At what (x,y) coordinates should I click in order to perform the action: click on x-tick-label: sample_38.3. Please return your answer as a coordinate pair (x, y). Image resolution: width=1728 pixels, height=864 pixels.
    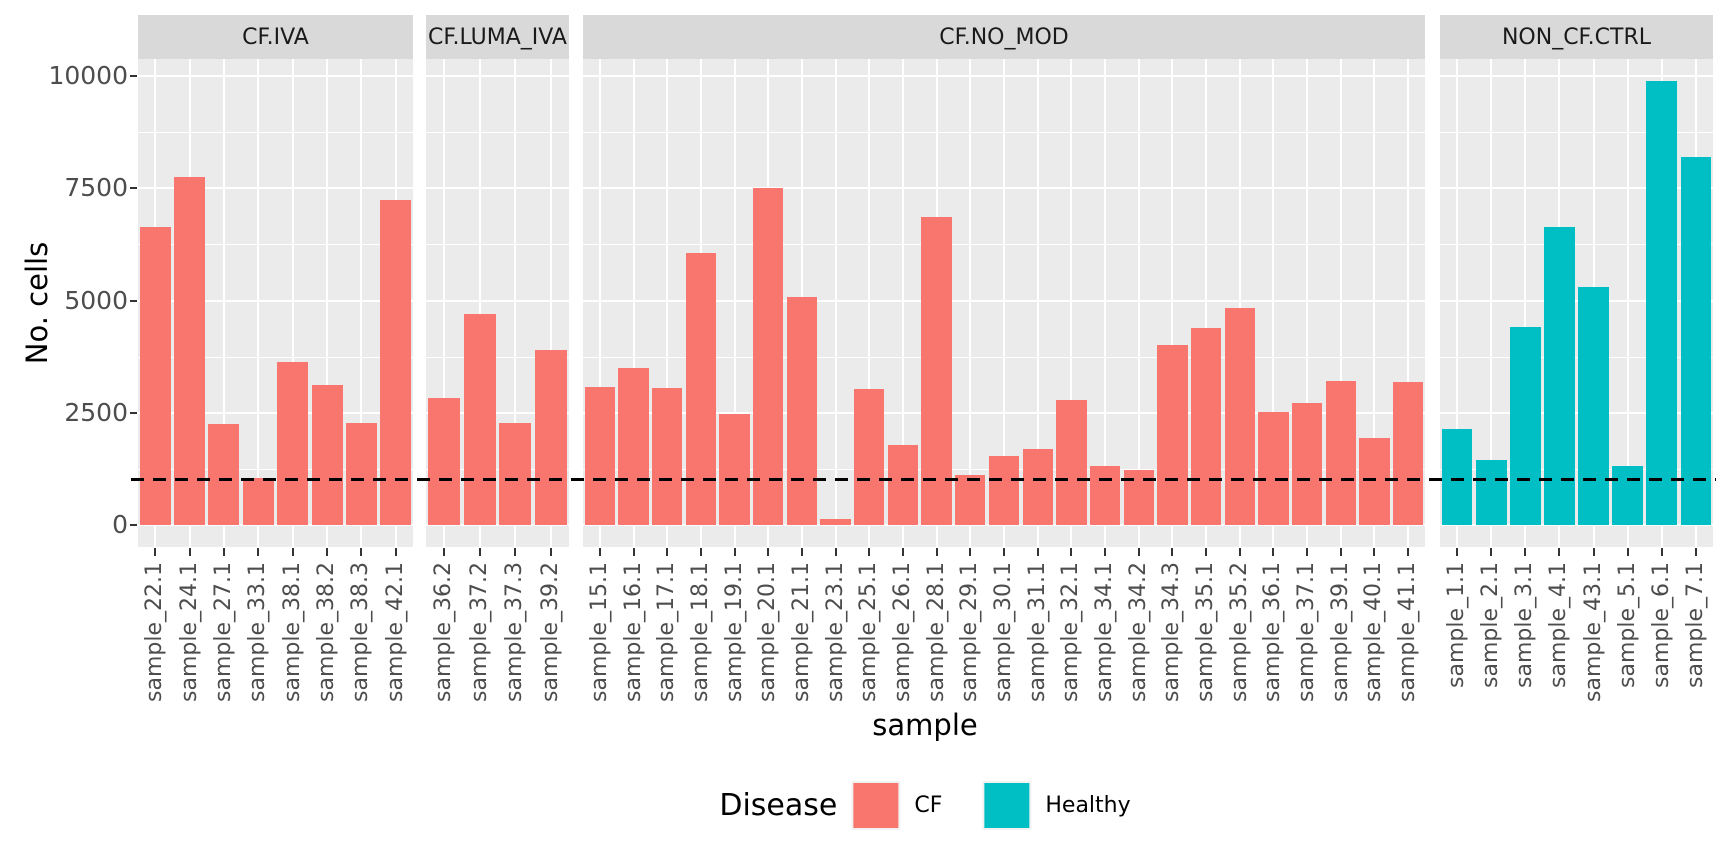
    Looking at the image, I should click on (361, 632).